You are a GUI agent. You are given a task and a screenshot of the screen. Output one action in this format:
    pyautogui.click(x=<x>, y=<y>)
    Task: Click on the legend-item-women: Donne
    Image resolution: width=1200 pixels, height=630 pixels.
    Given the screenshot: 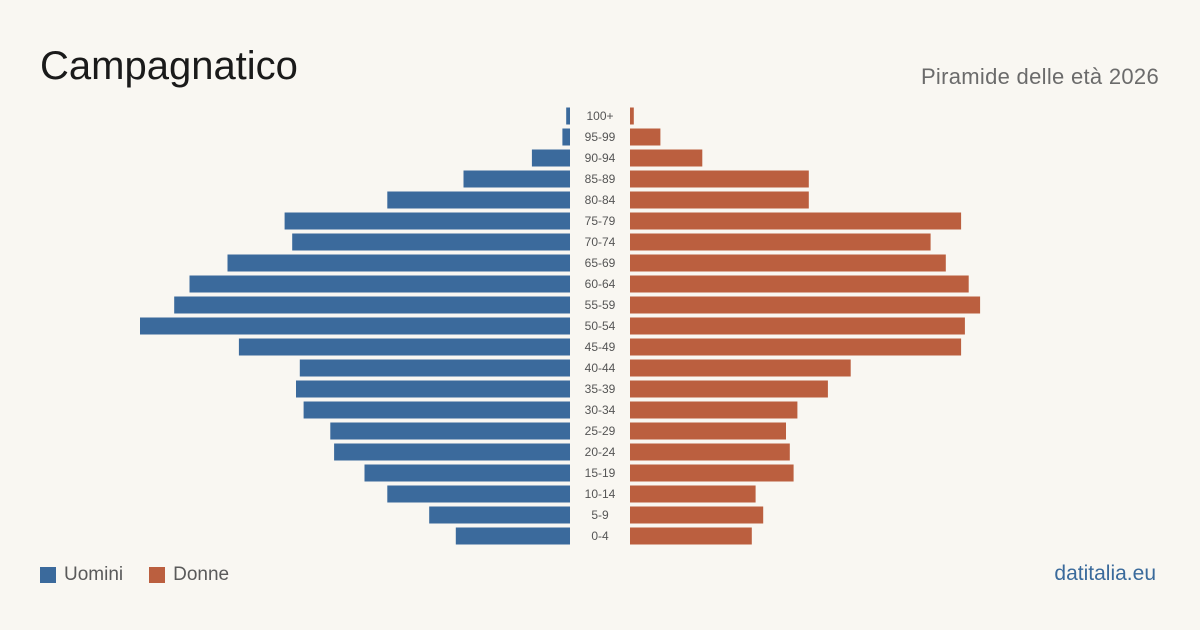 What is the action you would take?
    pyautogui.click(x=189, y=575)
    